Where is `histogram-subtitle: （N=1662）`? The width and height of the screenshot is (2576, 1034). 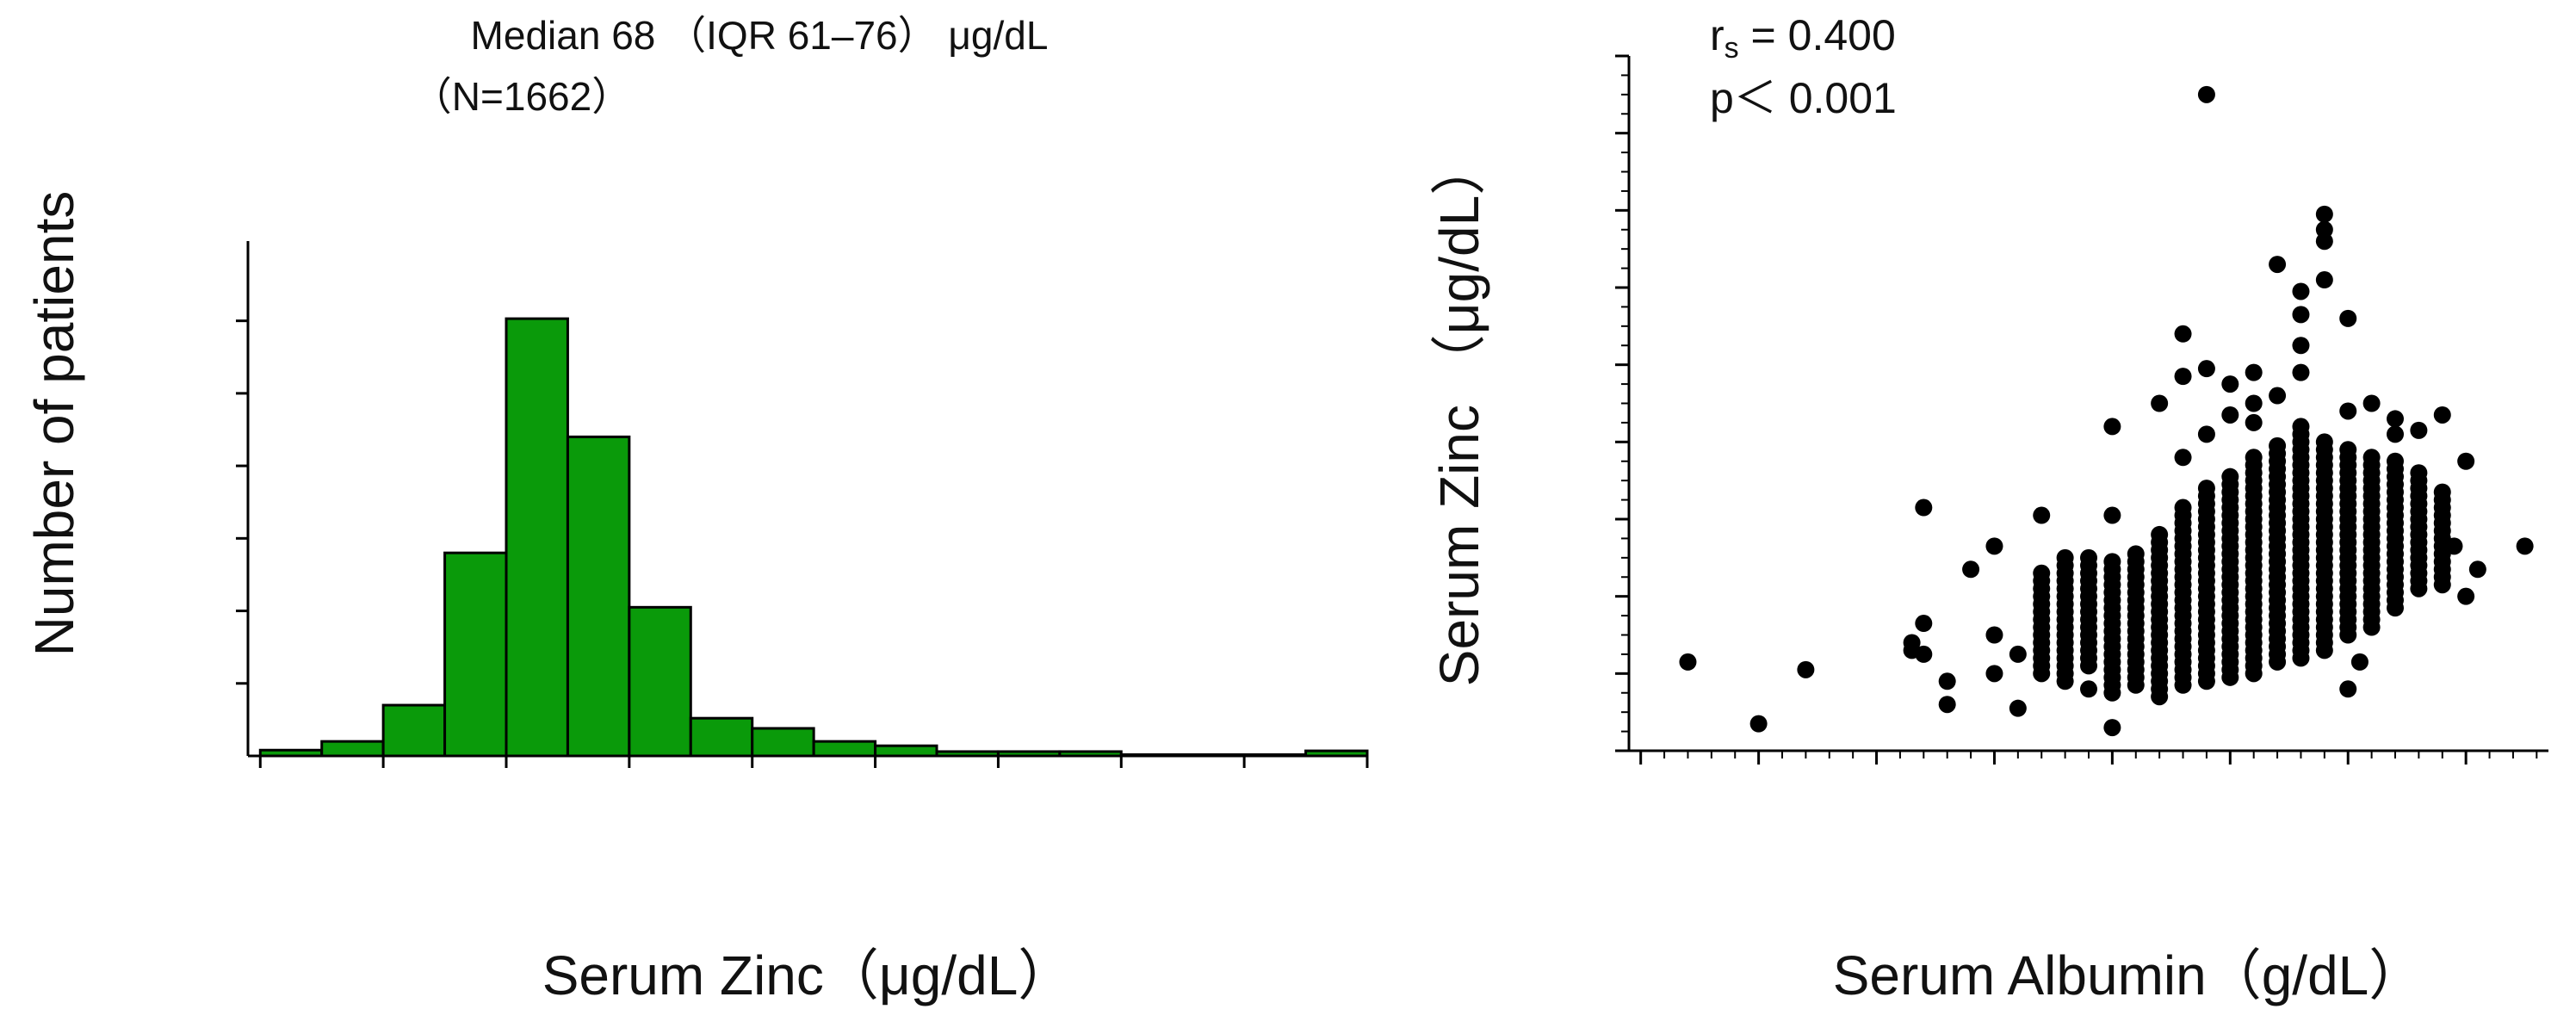 histogram-subtitle: （N=1662） is located at coordinates (521, 97).